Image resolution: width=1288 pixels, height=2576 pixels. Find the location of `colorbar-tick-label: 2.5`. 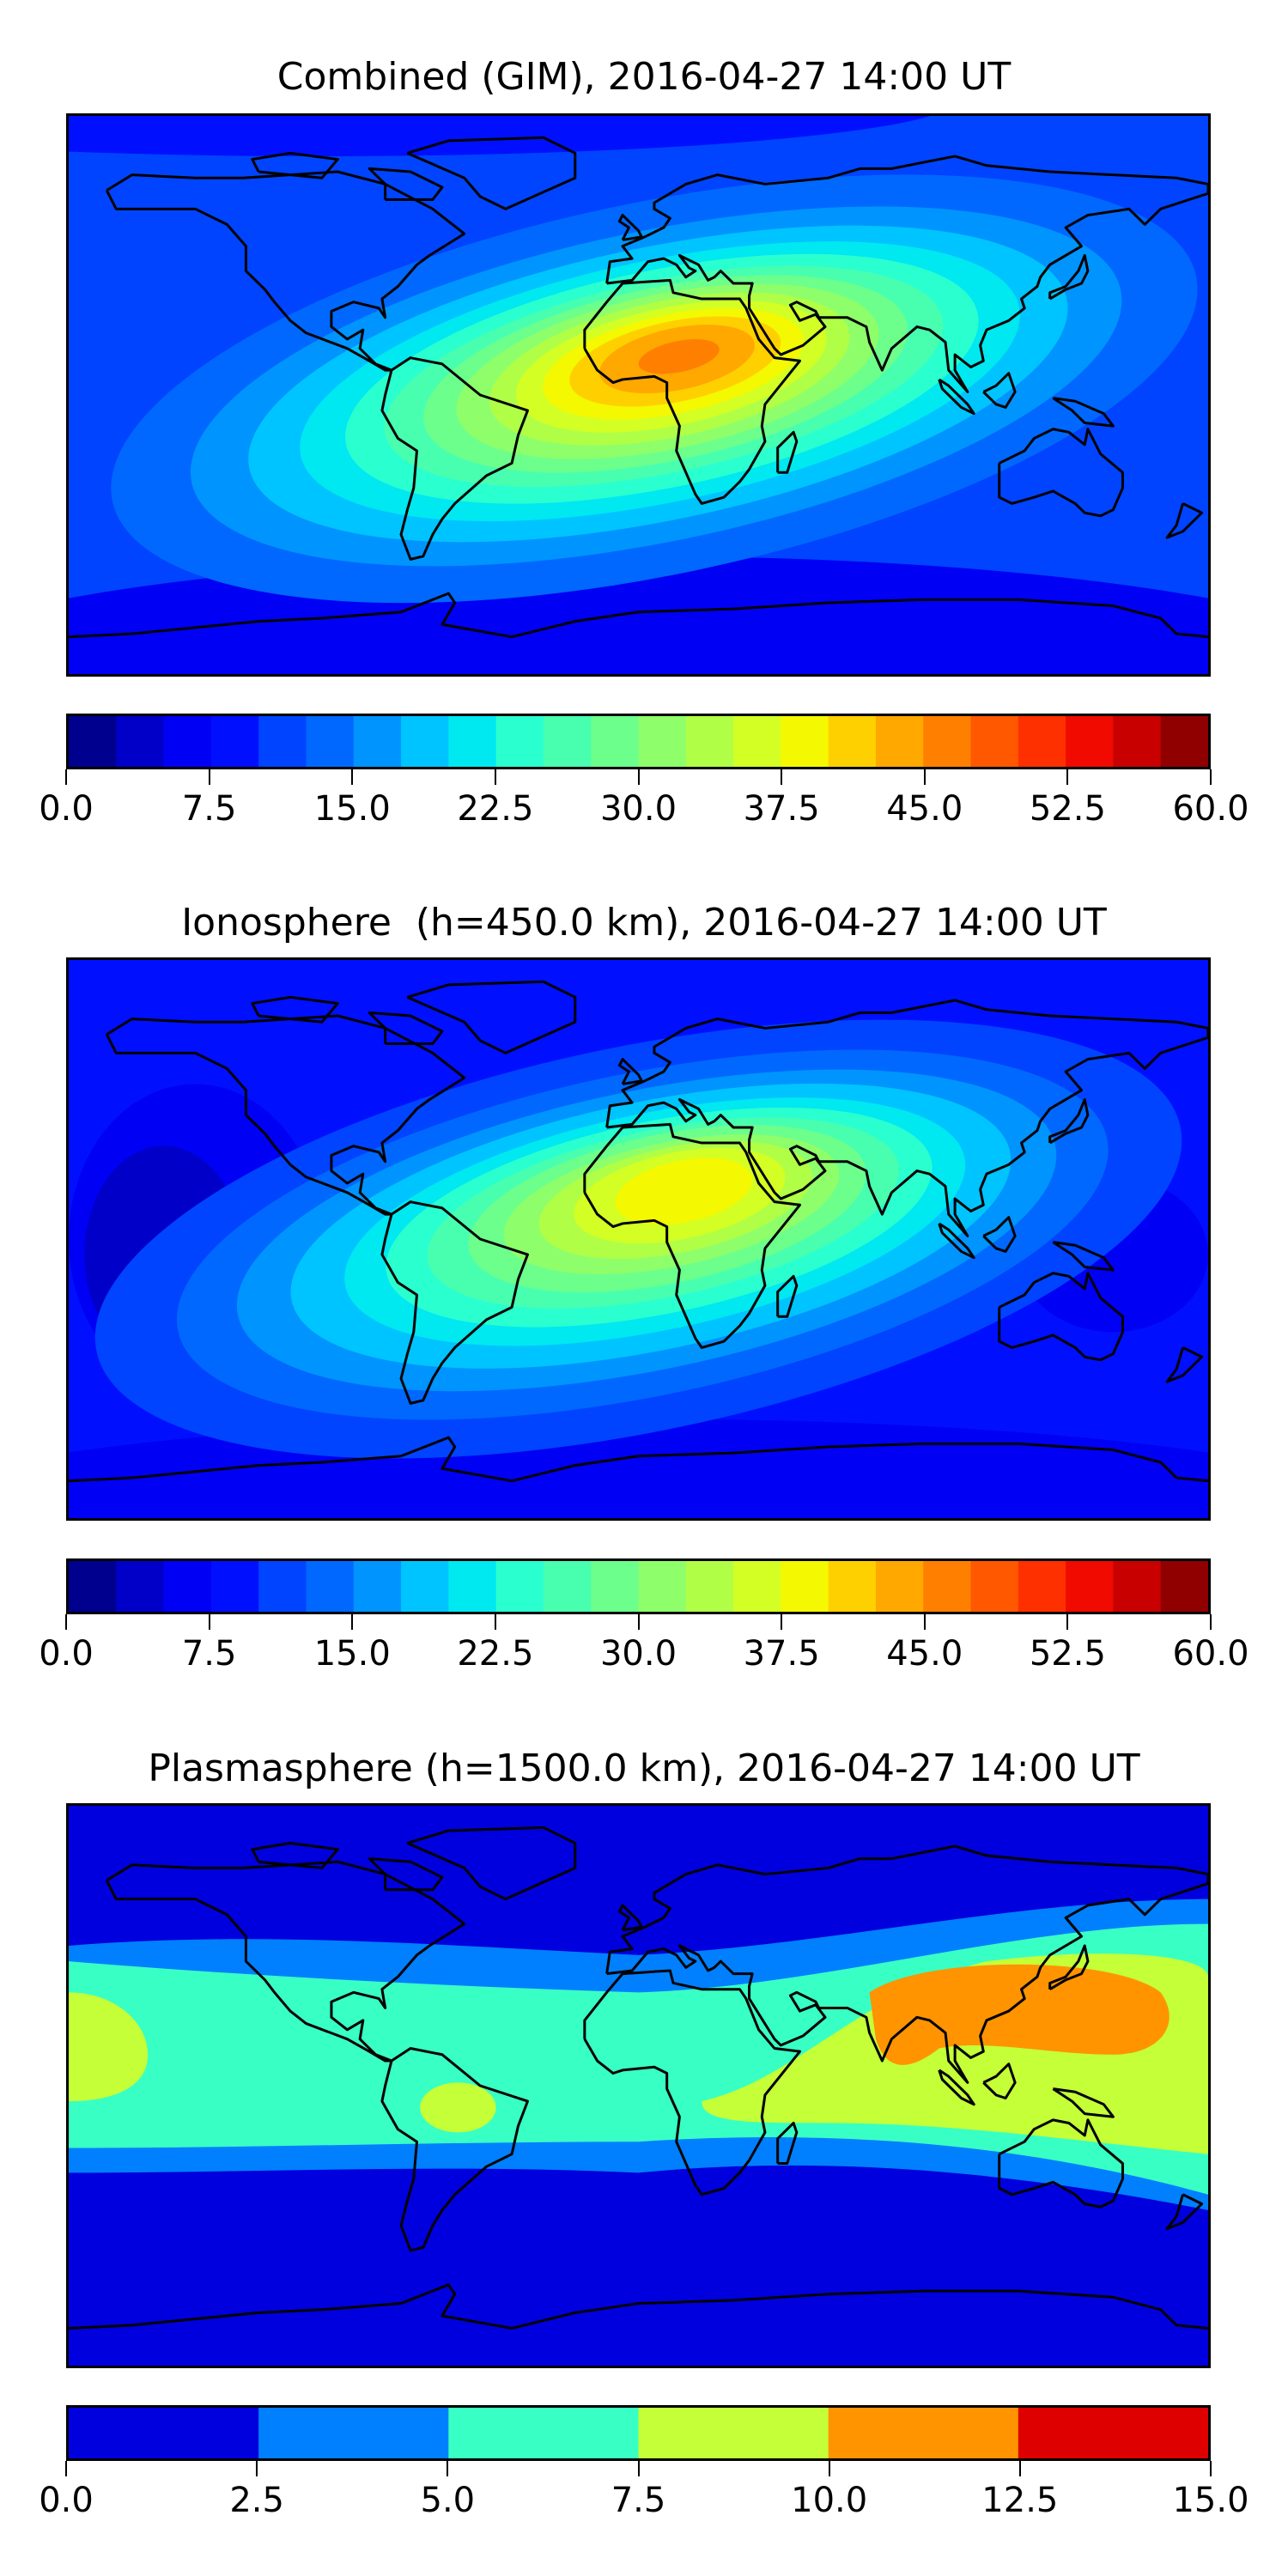

colorbar-tick-label: 2.5 is located at coordinates (257, 2500).